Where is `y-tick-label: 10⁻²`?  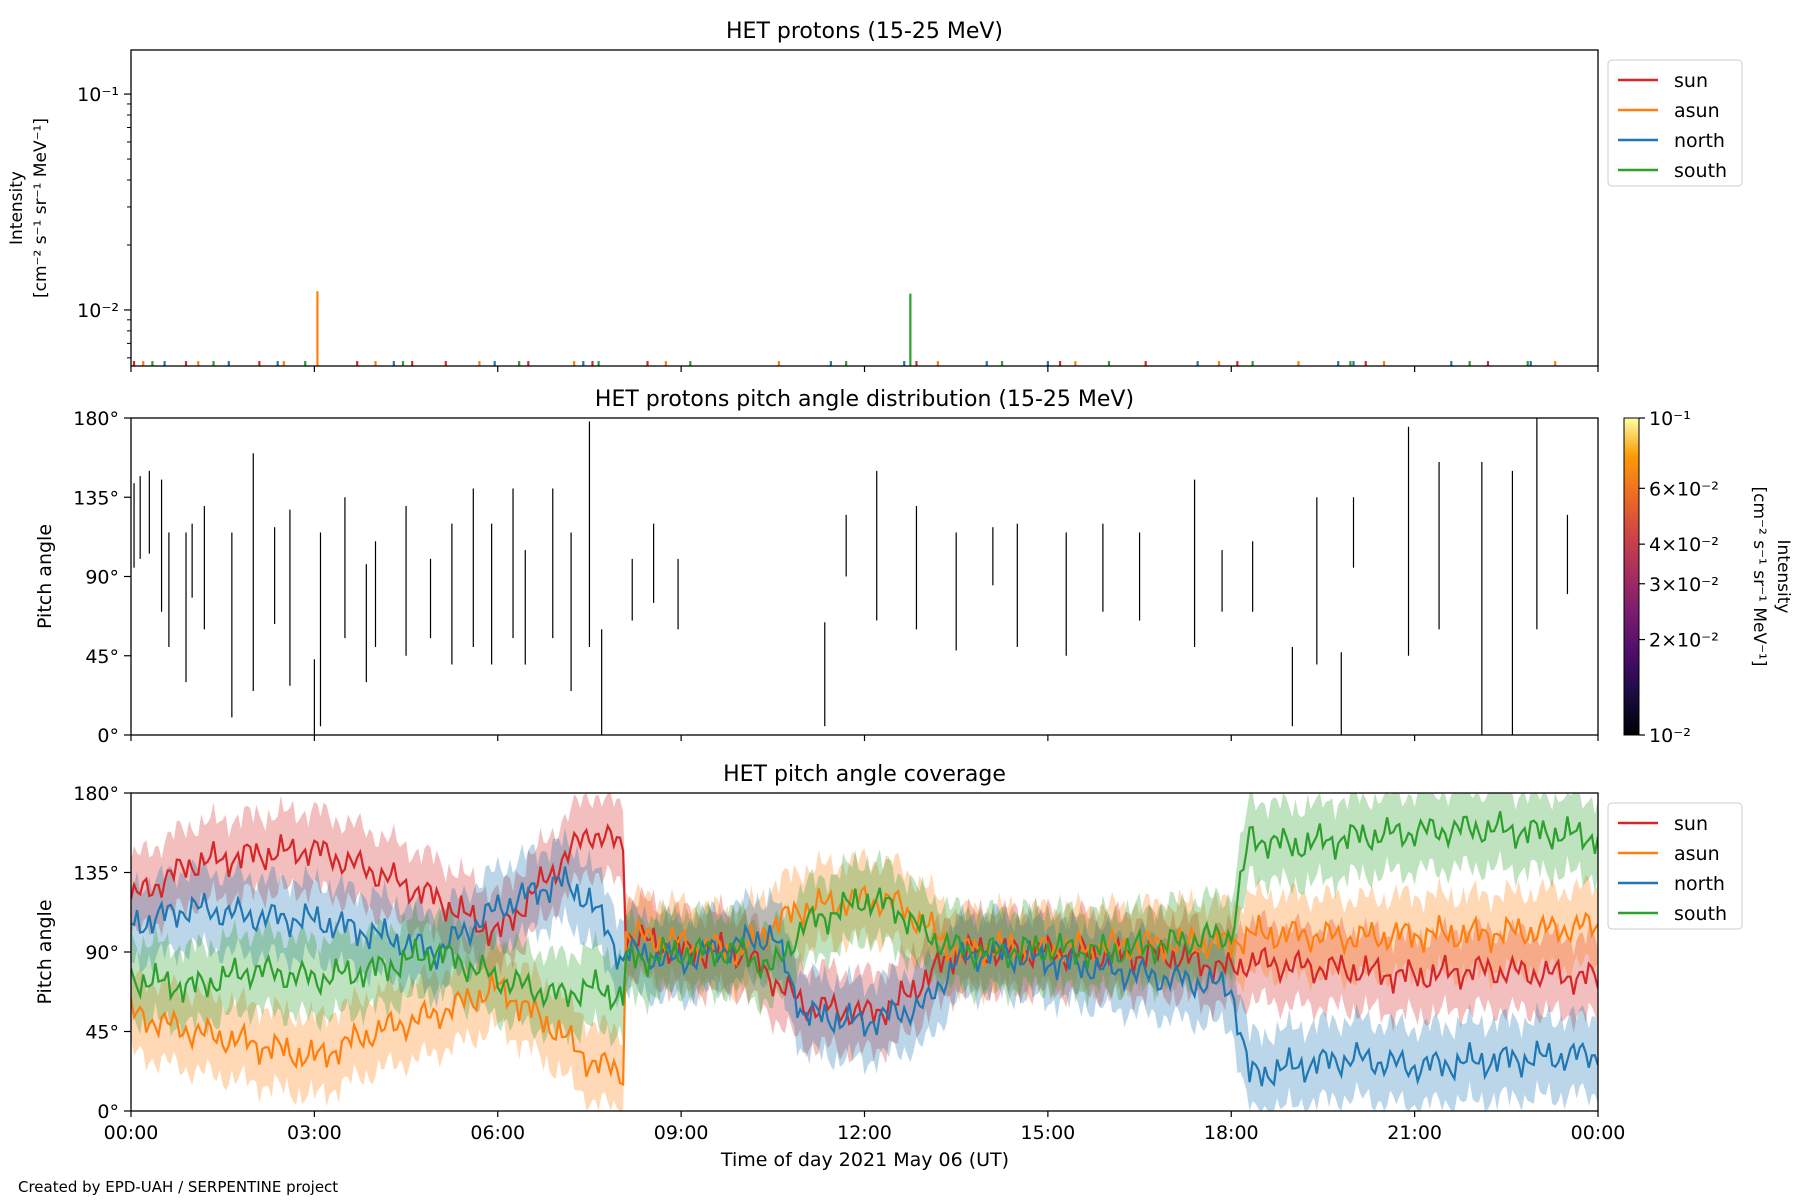
y-tick-label: 10⁻² is located at coordinates (98, 311).